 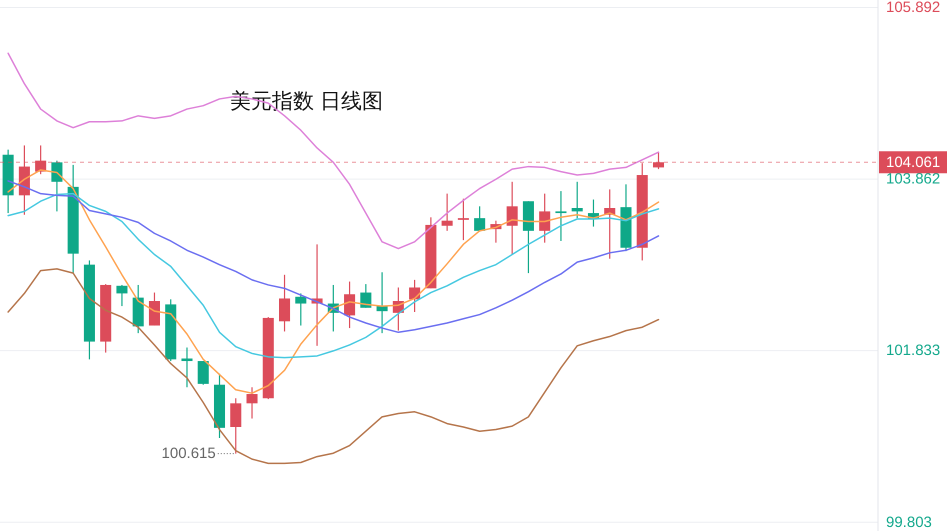 I want to click on y-tick-label: 105.892, so click(x=913, y=8).